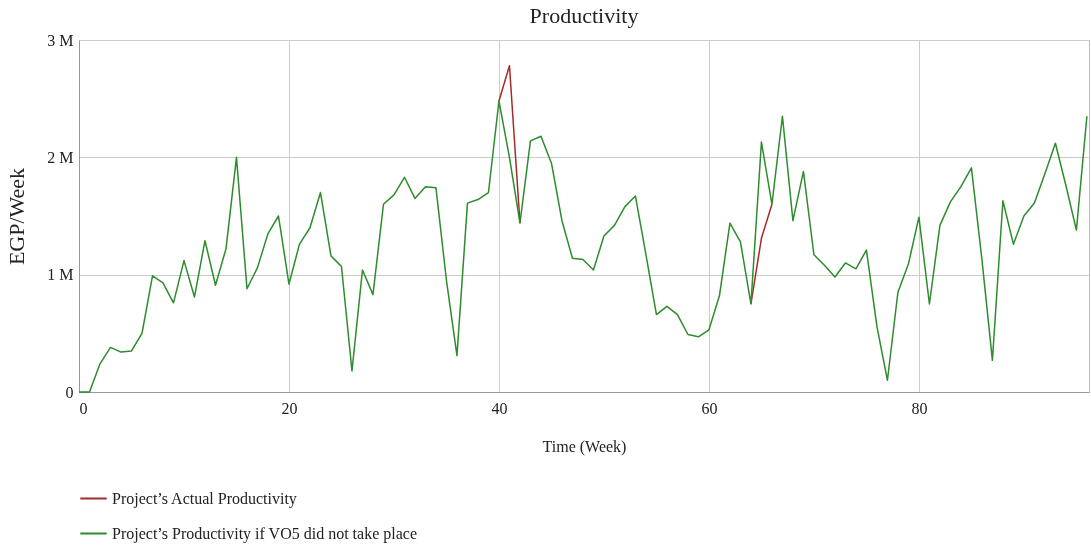  What do you see at coordinates (83, 408) in the screenshot?
I see `x-tick-label: 0` at bounding box center [83, 408].